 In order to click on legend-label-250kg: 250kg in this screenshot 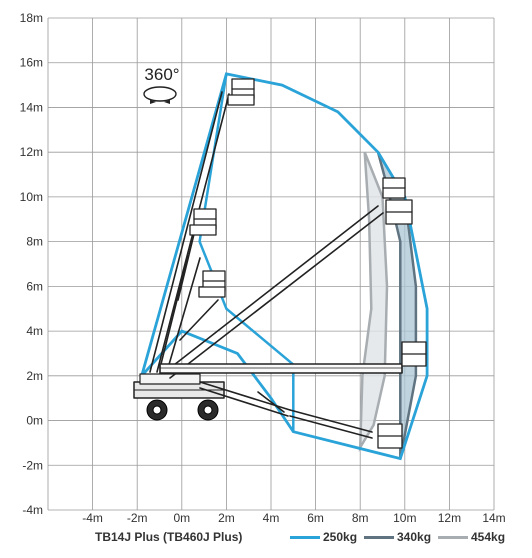, I will do `click(340, 537)`.